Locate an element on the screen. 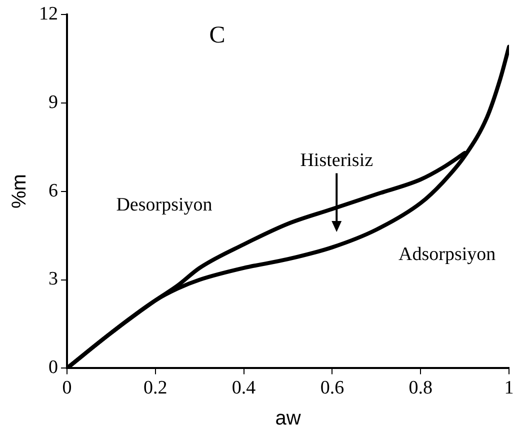 This screenshot has width=519, height=437. chart-title: C is located at coordinates (217, 35).